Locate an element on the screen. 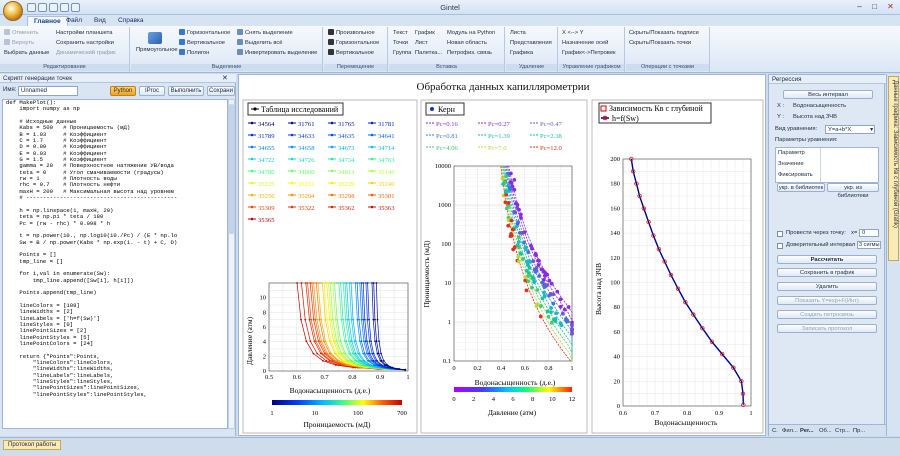  tab-view: Вид is located at coordinates (100, 20).